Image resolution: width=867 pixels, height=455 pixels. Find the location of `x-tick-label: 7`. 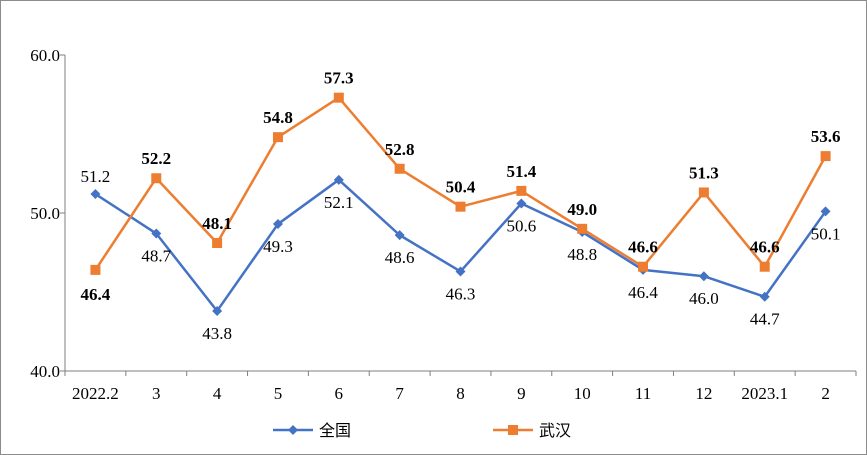

x-tick-label: 7 is located at coordinates (399, 393).